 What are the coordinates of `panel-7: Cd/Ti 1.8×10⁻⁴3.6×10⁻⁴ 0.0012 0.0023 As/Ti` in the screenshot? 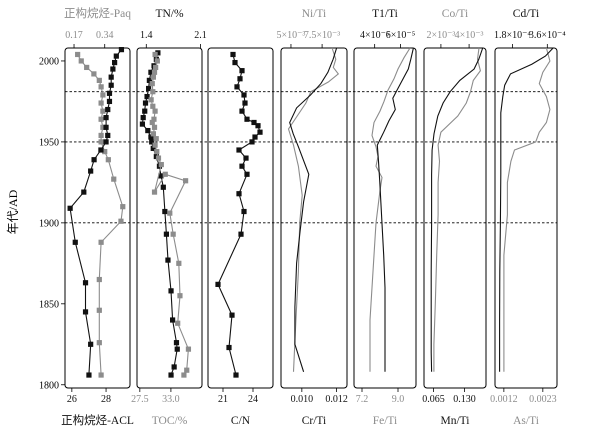 It's located at (528, 217).